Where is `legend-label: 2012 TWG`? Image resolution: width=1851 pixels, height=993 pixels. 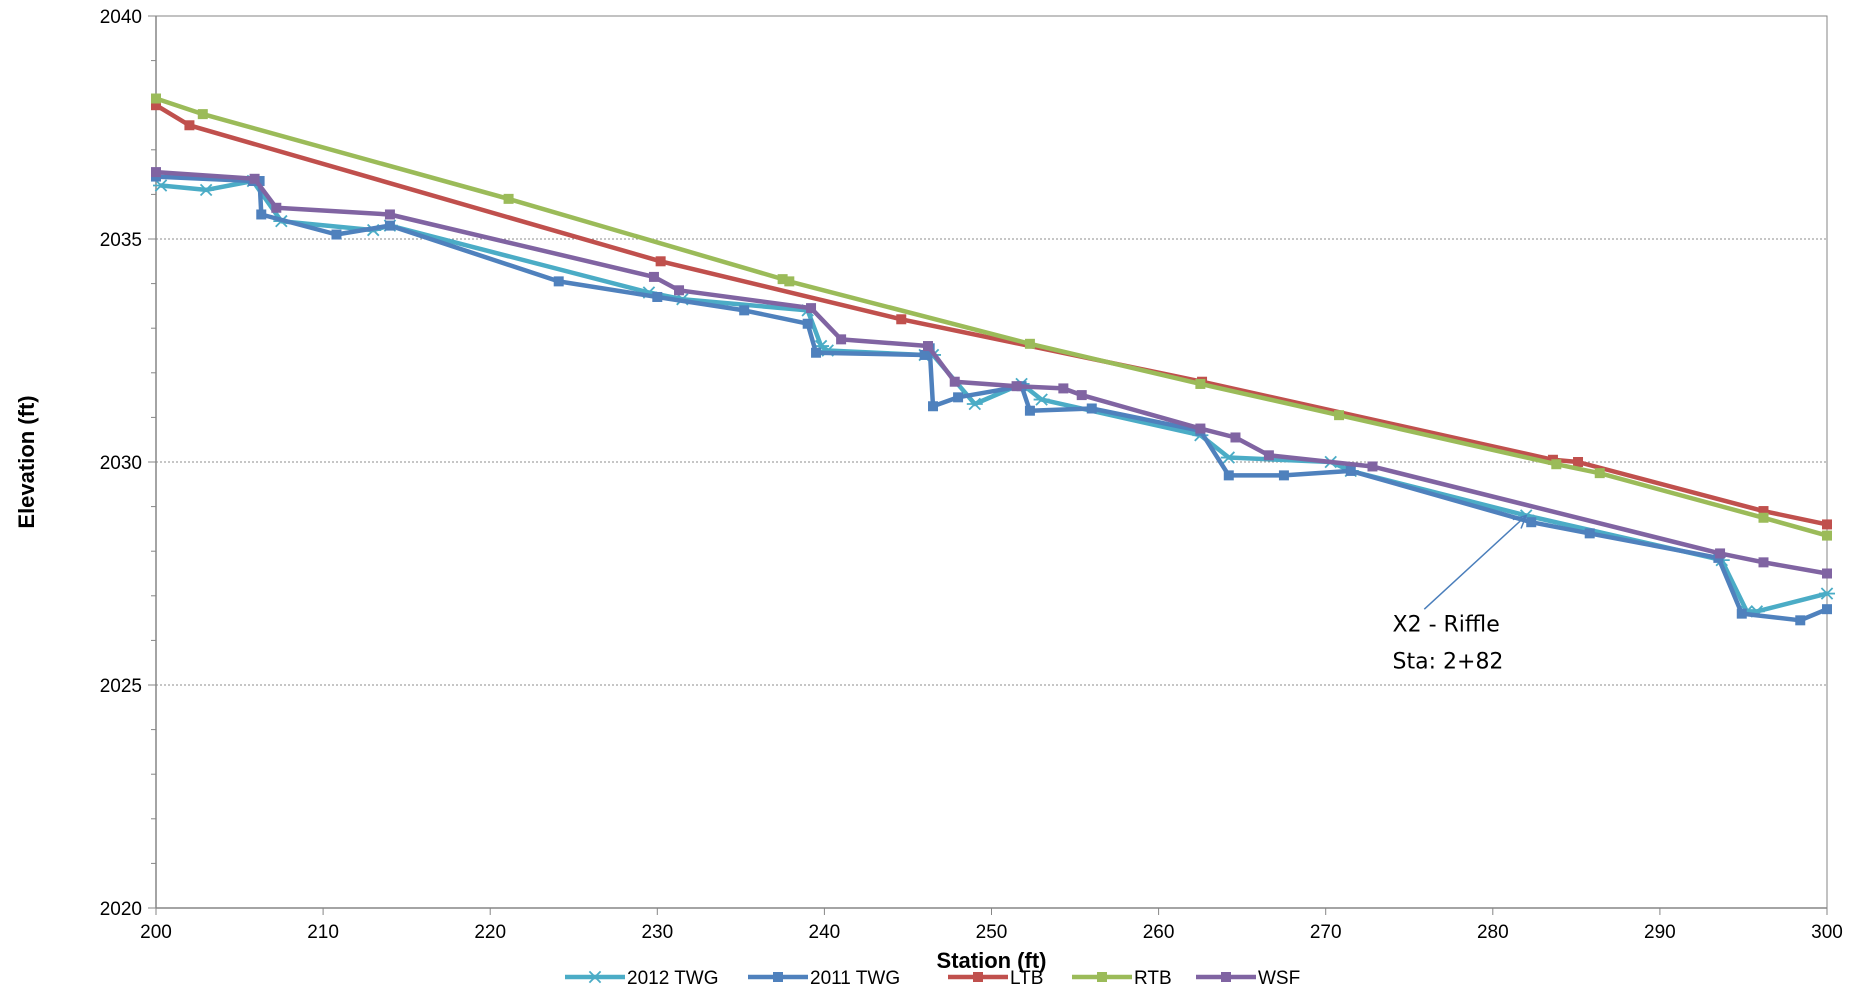 legend-label: 2012 TWG is located at coordinates (673, 978).